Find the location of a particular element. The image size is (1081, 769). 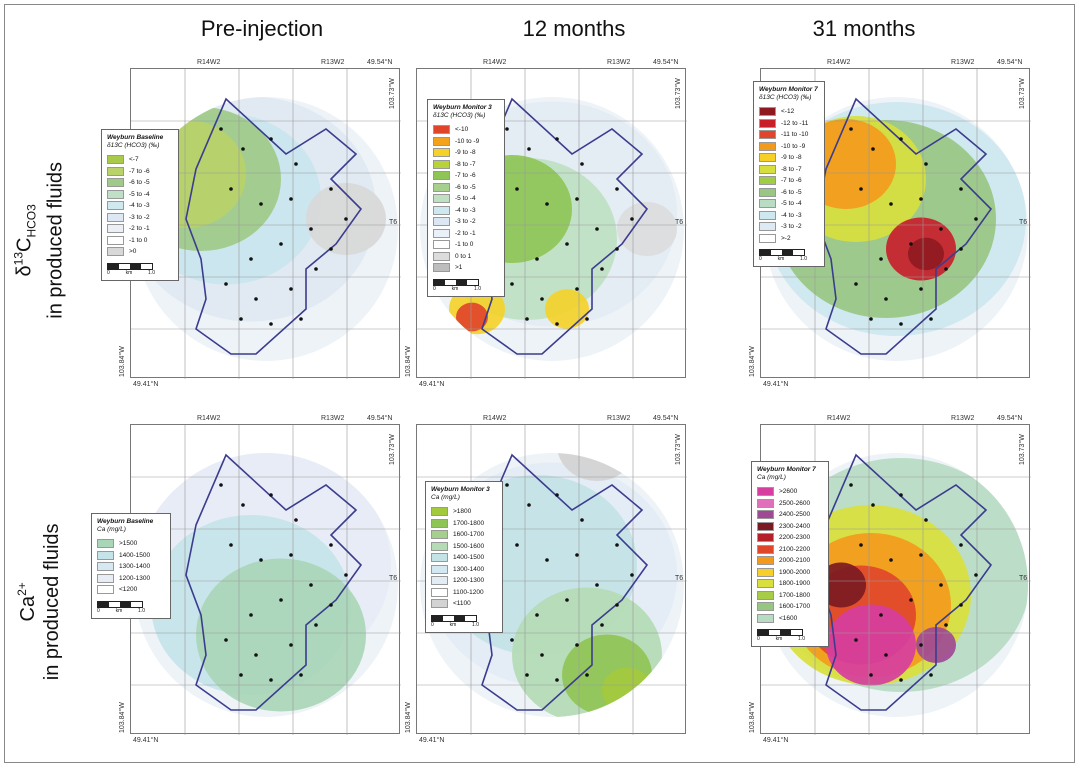

legend-item: 1800-1900 is located at coordinates (790, 584).